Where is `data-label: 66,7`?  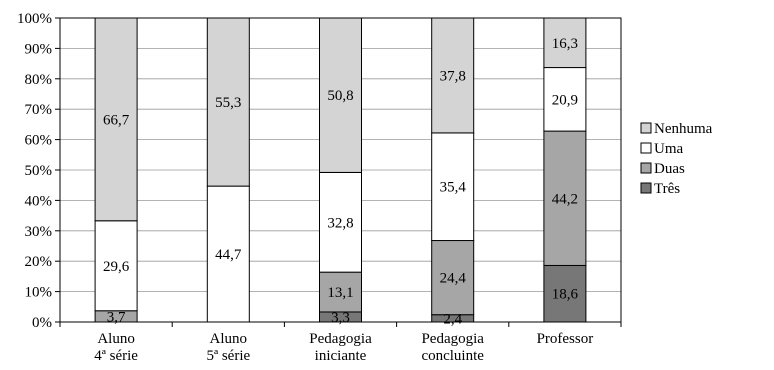 data-label: 66,7 is located at coordinates (116, 120).